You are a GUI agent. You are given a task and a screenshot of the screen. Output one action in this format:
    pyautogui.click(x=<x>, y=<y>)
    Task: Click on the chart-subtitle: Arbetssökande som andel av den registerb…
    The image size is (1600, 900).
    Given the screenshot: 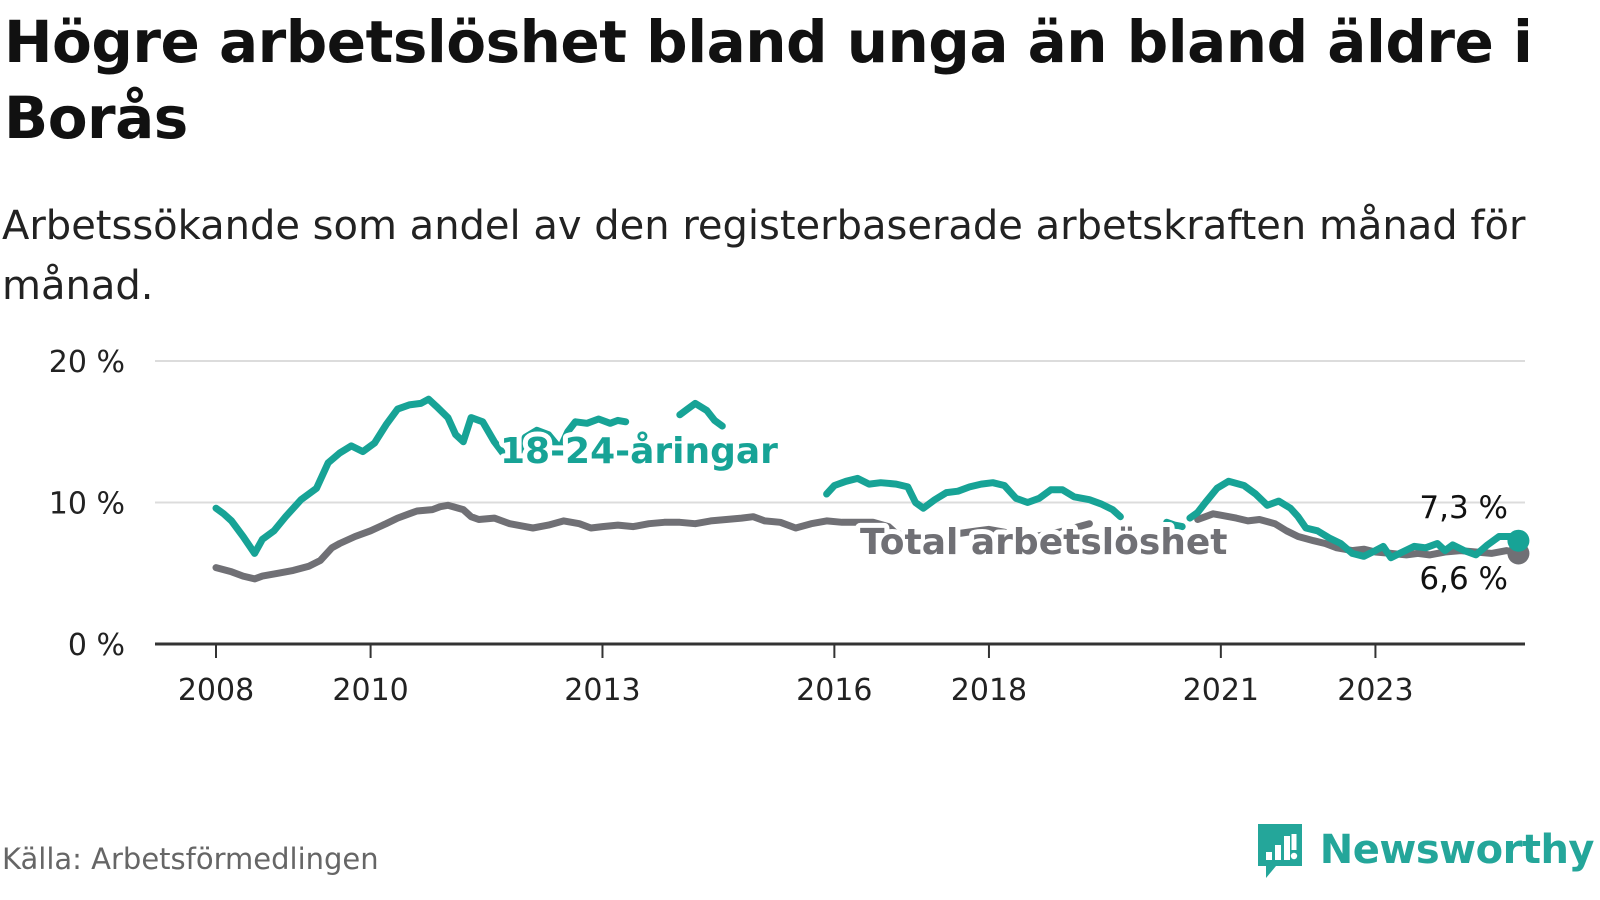 What is the action you would take?
    pyautogui.click(x=764, y=256)
    